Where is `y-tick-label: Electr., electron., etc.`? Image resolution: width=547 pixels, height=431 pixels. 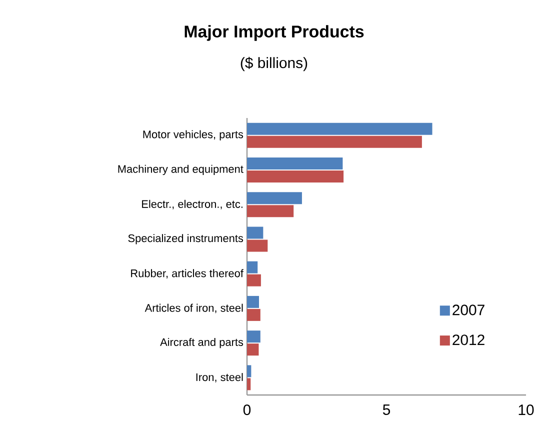 y-tick-label: Electr., electron., etc. is located at coordinates (192, 205).